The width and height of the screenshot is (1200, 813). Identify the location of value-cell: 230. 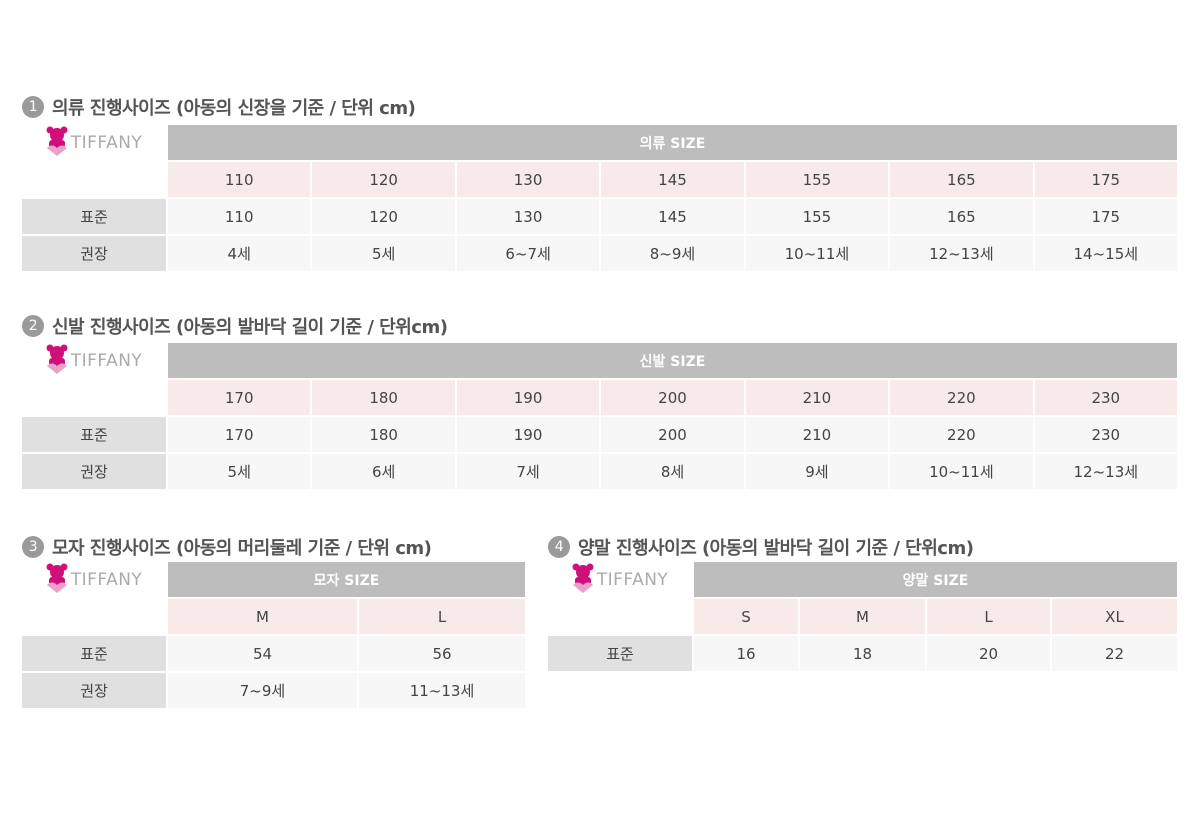
(1105, 434).